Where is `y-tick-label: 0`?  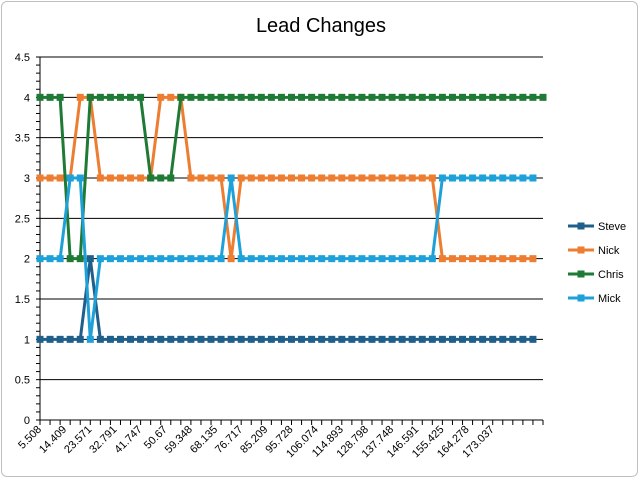
y-tick-label: 0 is located at coordinates (27, 421).